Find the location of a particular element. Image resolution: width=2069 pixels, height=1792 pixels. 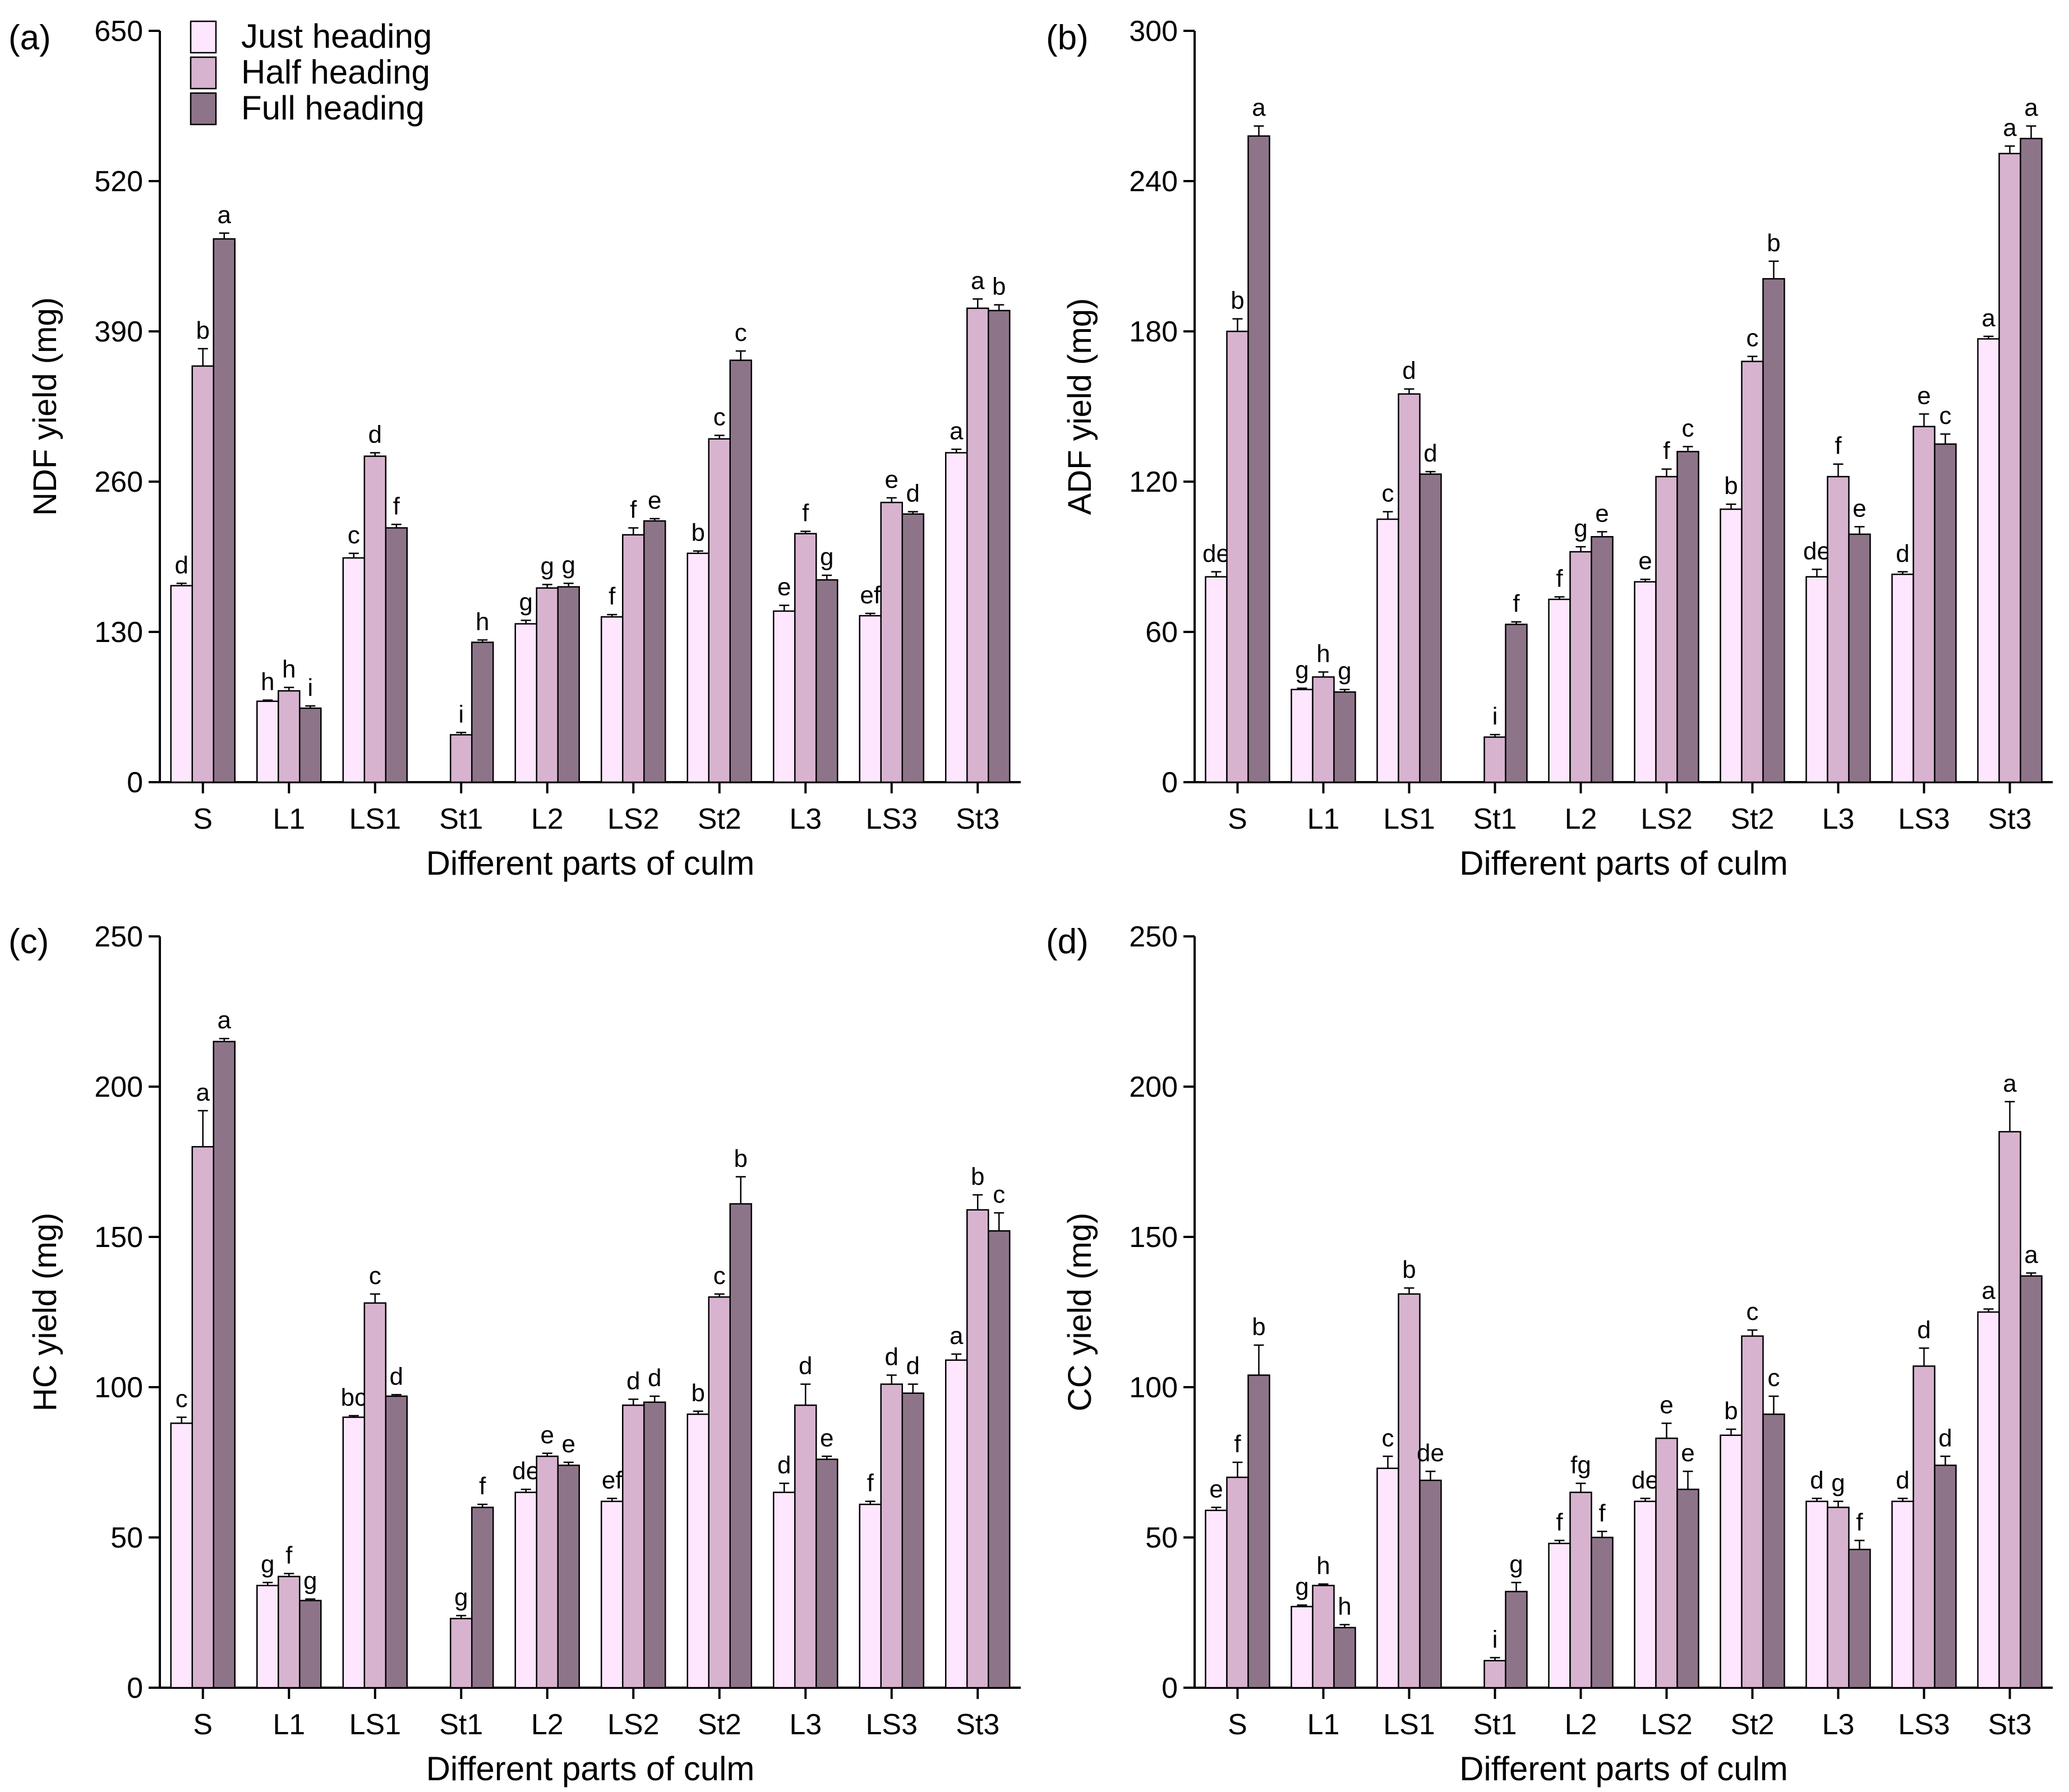

legend-swatch is located at coordinates (203, 37).